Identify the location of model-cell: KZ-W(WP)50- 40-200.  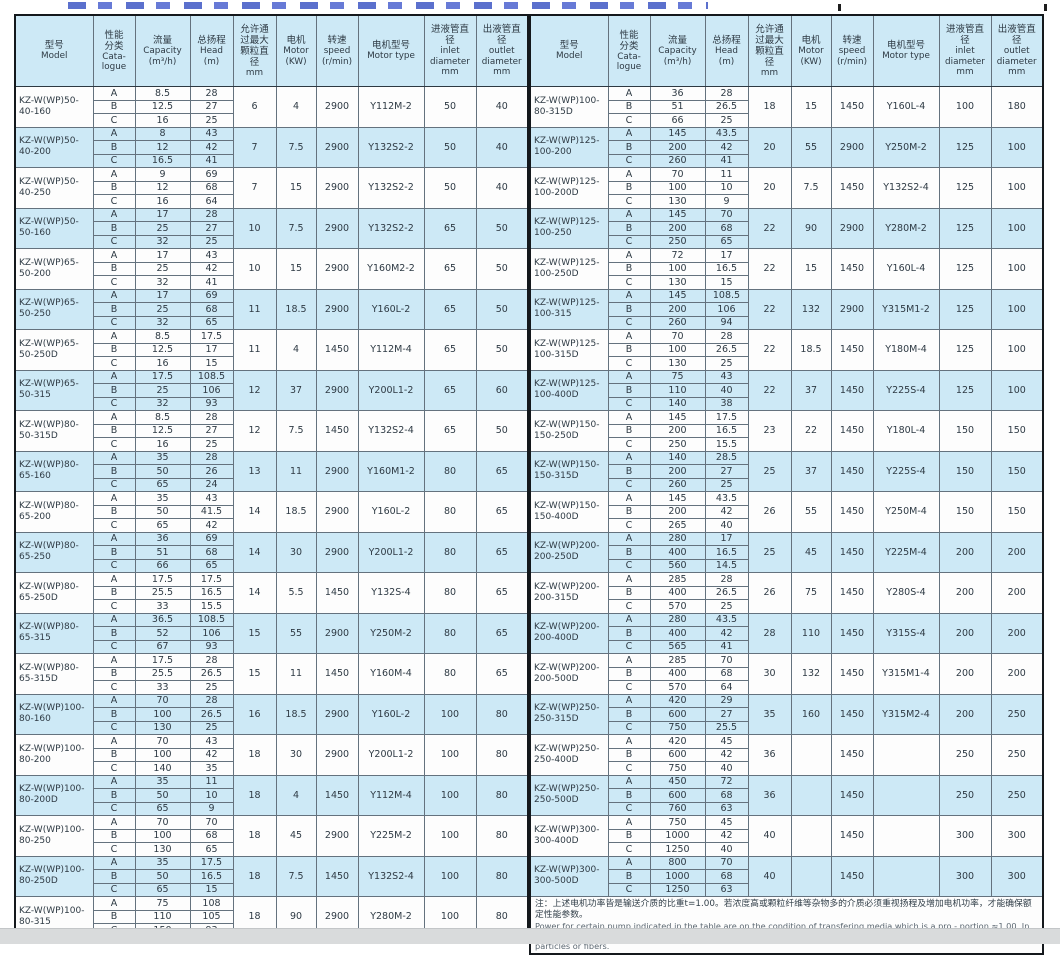
(54, 147).